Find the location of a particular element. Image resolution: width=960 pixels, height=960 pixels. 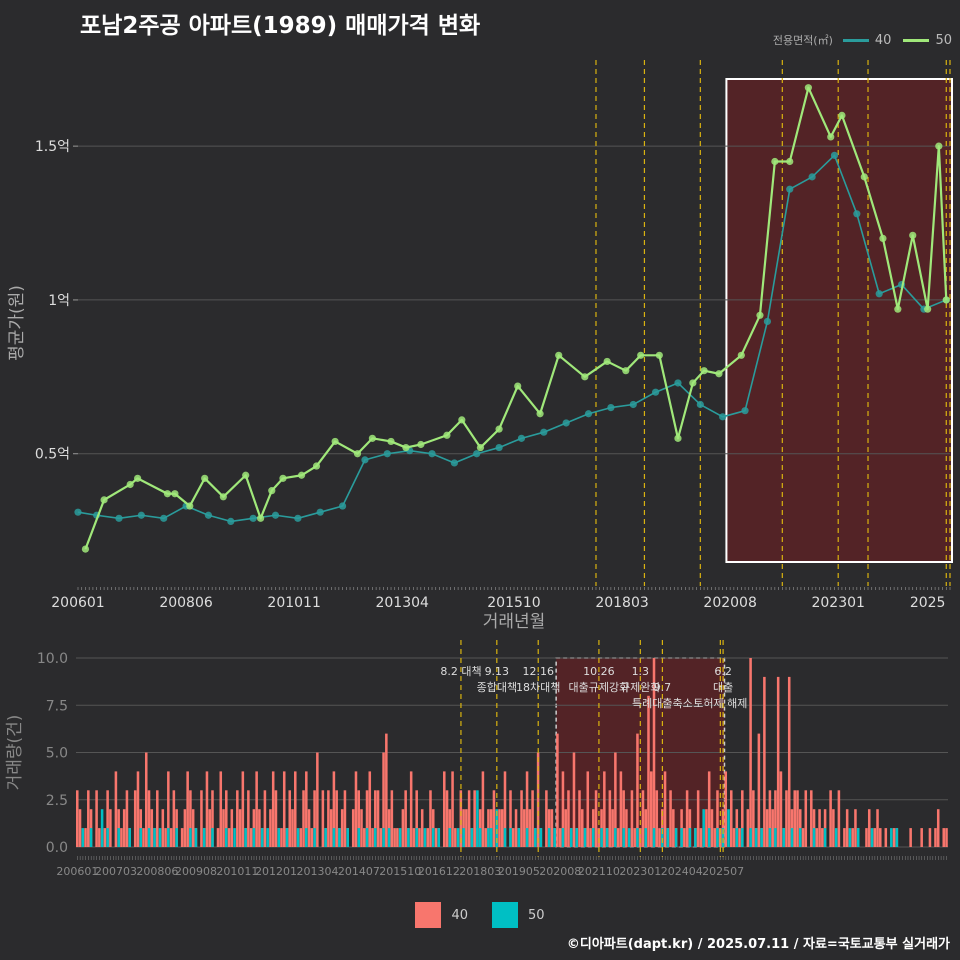

legend-label-40: 40 is located at coordinates (883, 40).